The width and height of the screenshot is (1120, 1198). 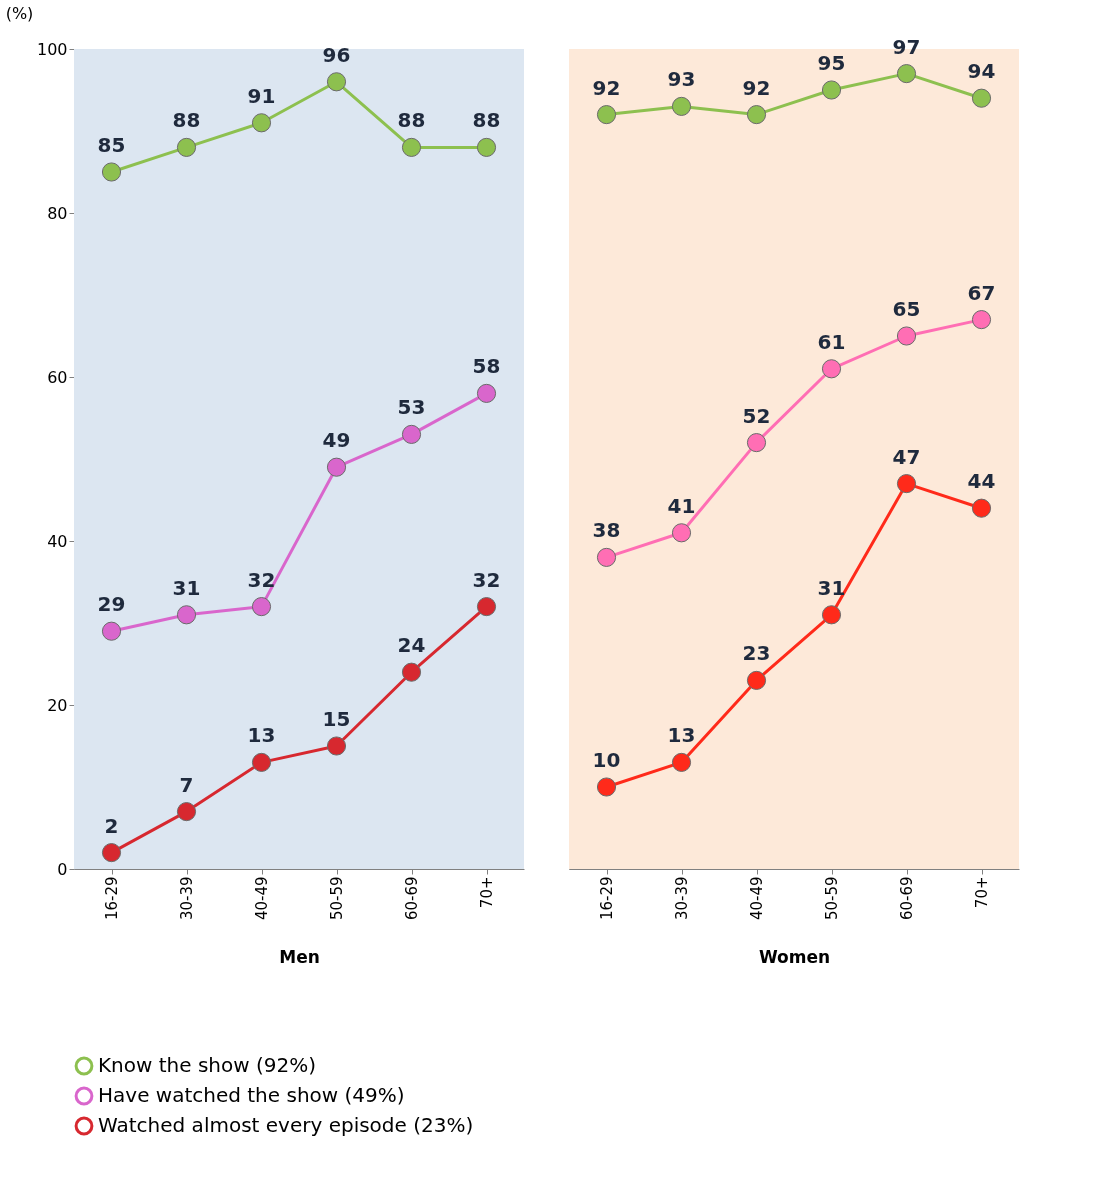 I want to click on y-tick-label: 100, so click(x=52, y=49).